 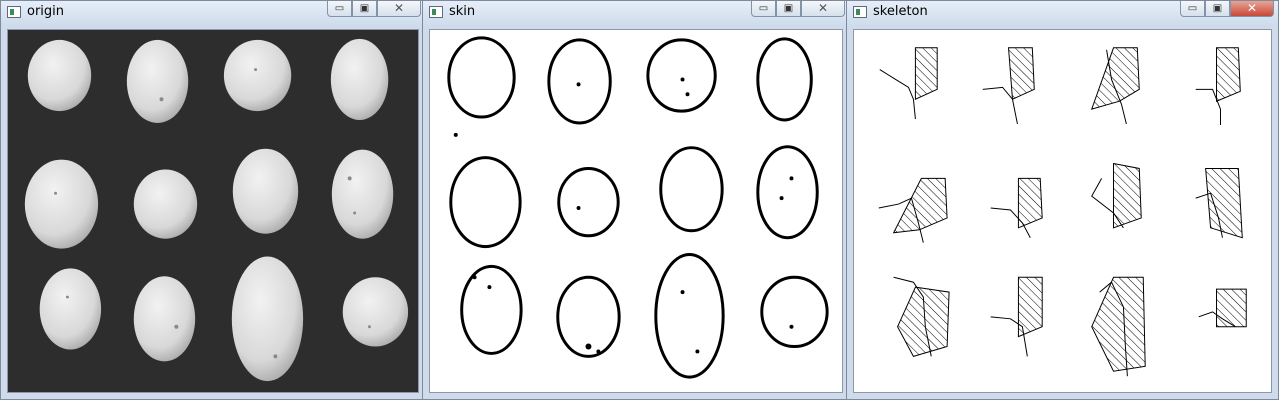 What do you see at coordinates (46, 11) in the screenshot?
I see `window-title: origin` at bounding box center [46, 11].